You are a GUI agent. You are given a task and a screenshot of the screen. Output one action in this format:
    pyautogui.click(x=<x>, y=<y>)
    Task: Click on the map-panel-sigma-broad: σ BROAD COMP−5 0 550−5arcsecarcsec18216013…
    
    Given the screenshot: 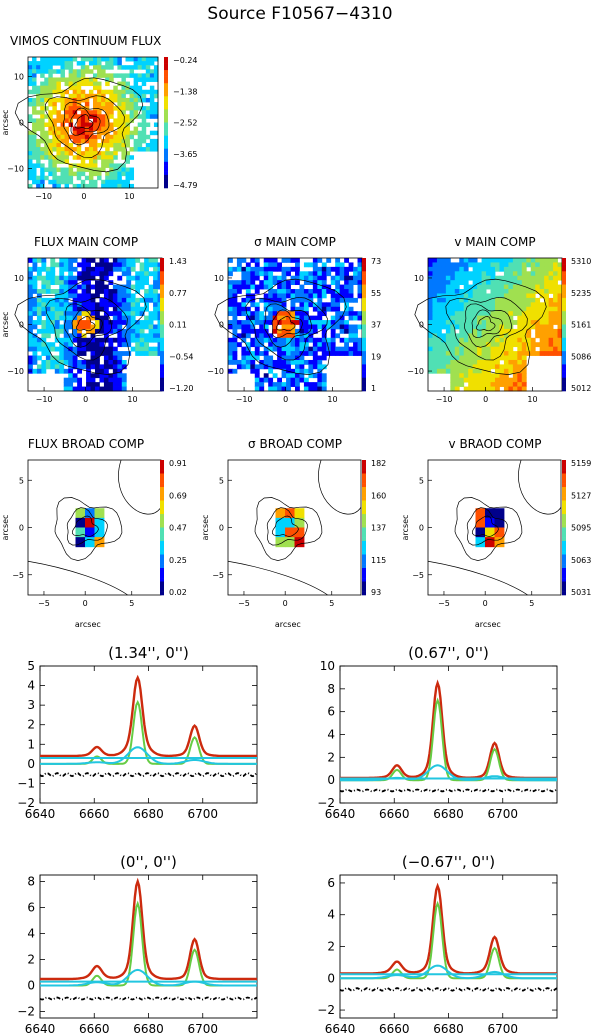 What is the action you would take?
    pyautogui.click(x=293, y=533)
    